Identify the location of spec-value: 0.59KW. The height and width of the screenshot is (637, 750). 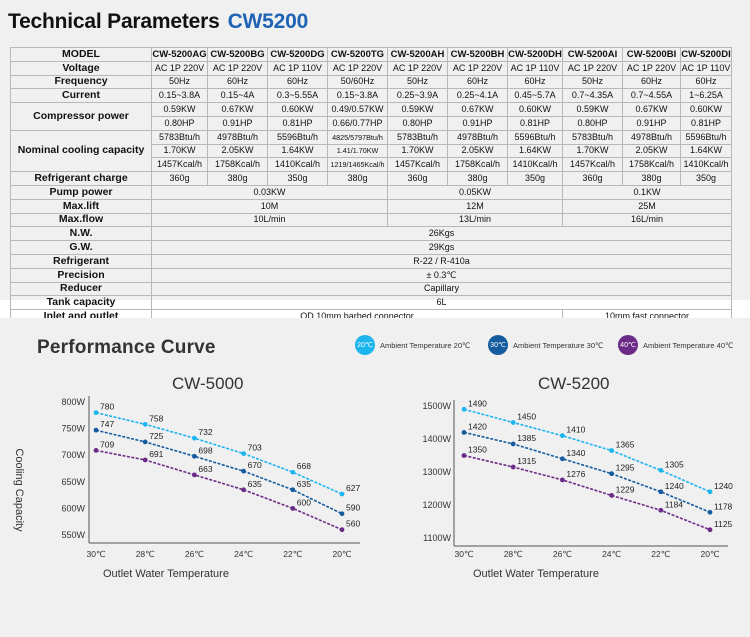
(592, 109).